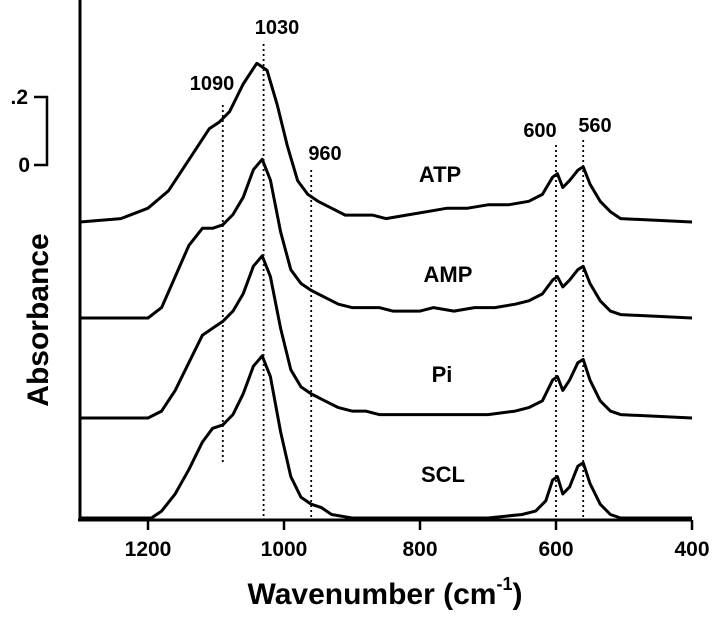 The width and height of the screenshot is (719, 621). I want to click on peak-label-960: 960, so click(324, 154).